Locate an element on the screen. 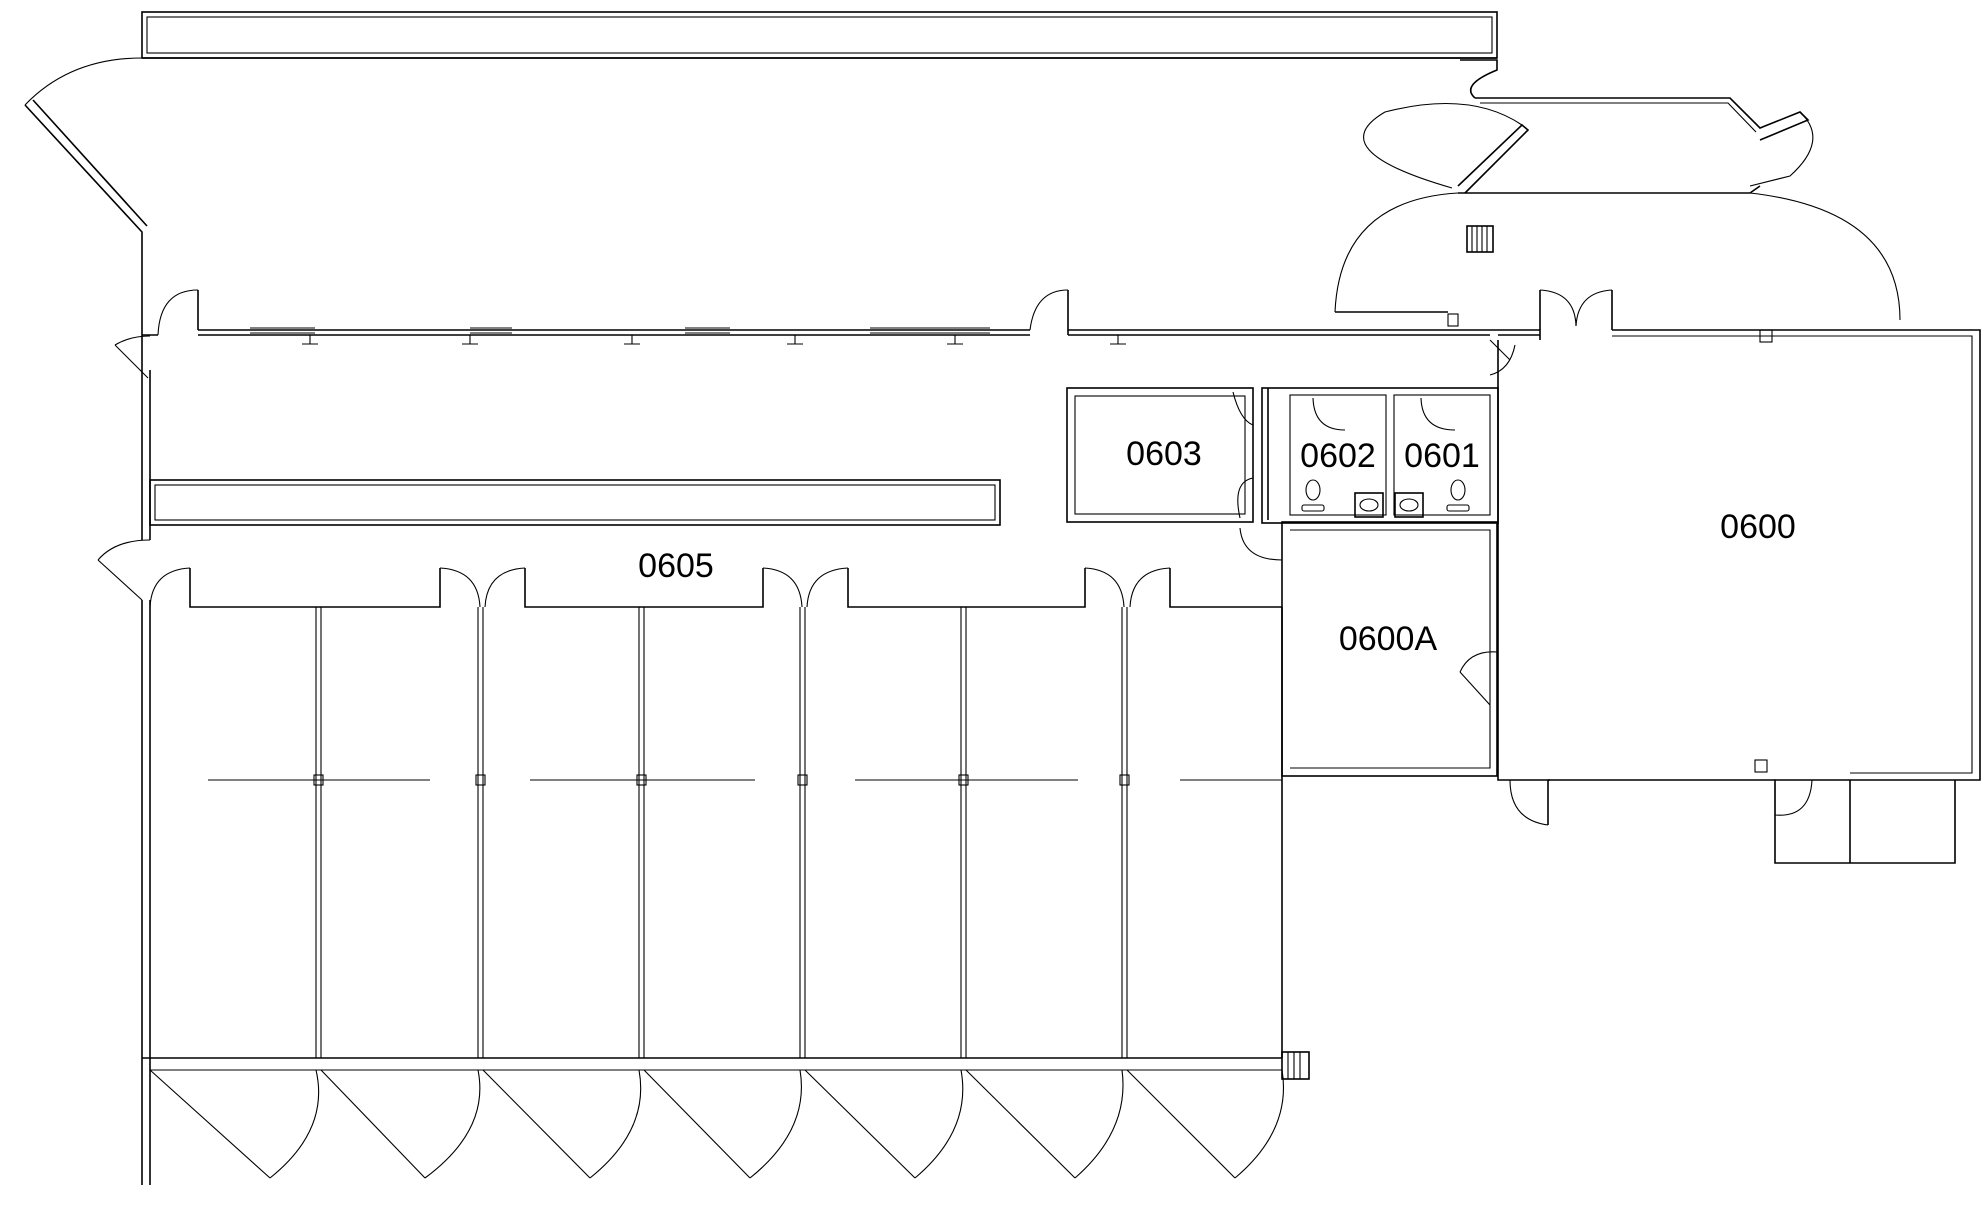 The width and height of the screenshot is (1988, 1210). corridor-north-wall is located at coordinates (841, 317).